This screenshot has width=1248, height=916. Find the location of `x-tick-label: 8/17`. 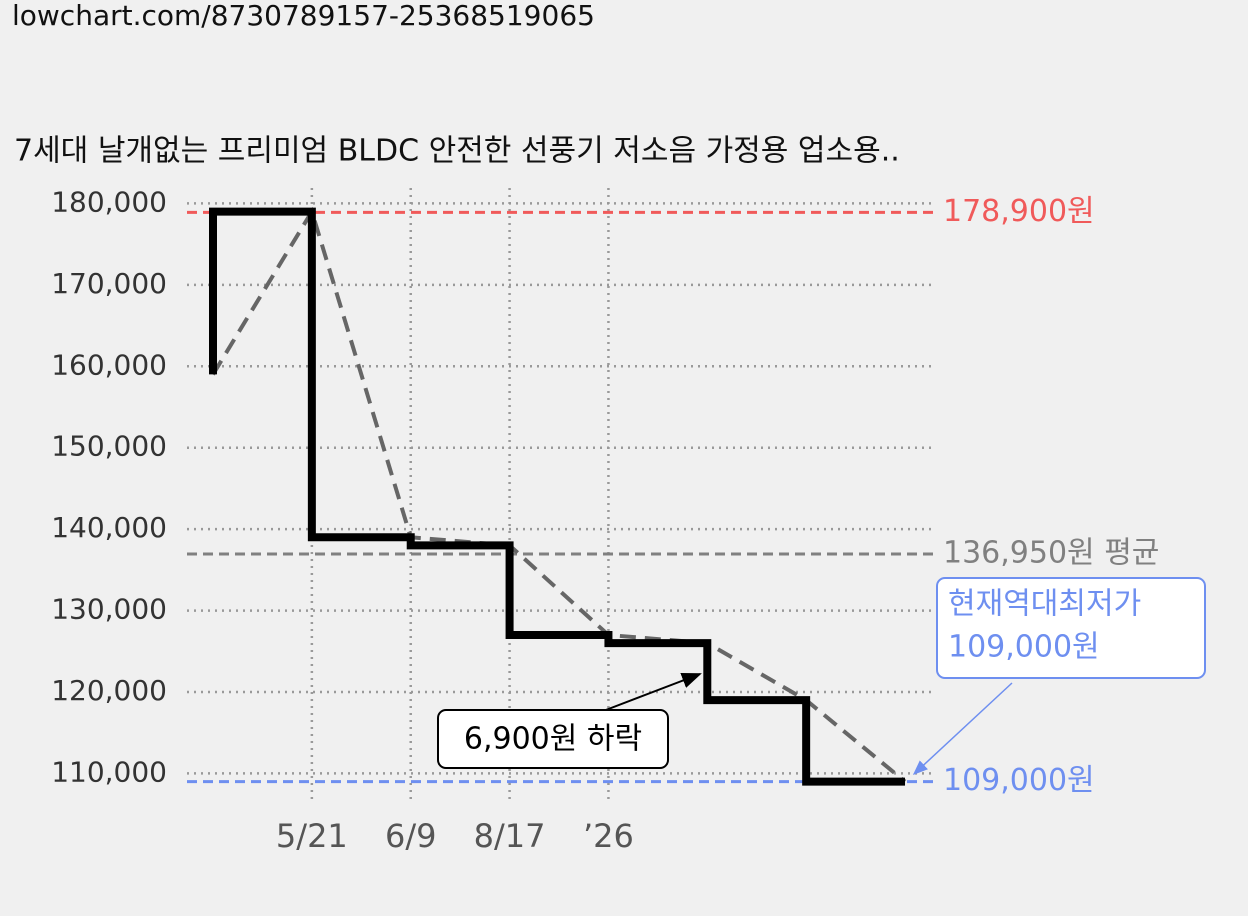

x-tick-label: 8/17 is located at coordinates (510, 836).